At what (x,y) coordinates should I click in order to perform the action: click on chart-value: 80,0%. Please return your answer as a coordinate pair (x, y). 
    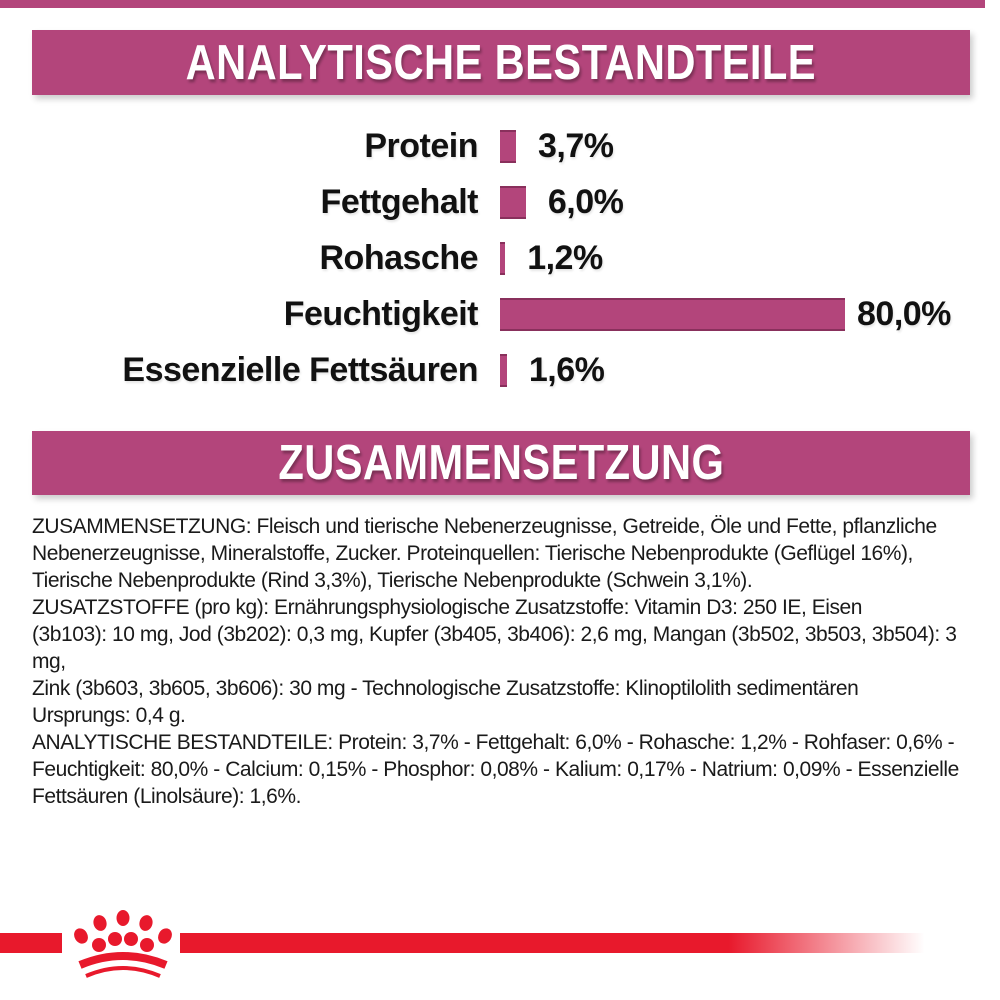
    Looking at the image, I should click on (904, 313).